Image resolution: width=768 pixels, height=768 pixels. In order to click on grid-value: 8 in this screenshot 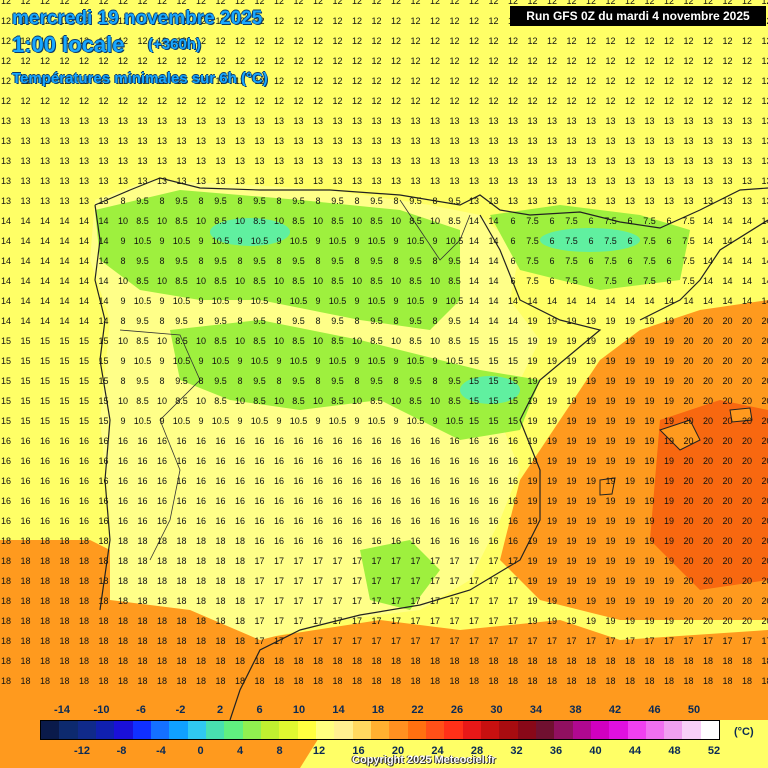, I will do `click(434, 381)`.